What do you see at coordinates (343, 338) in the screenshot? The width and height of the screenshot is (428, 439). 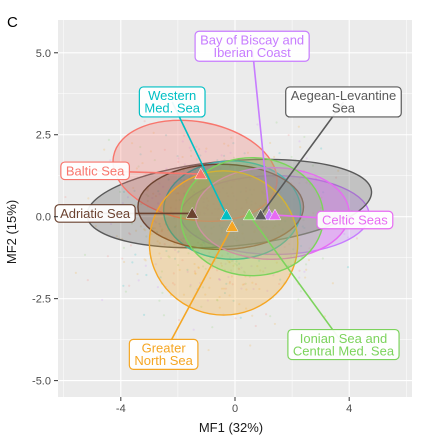 I see `region-label-text: Ionian Sea and` at bounding box center [343, 338].